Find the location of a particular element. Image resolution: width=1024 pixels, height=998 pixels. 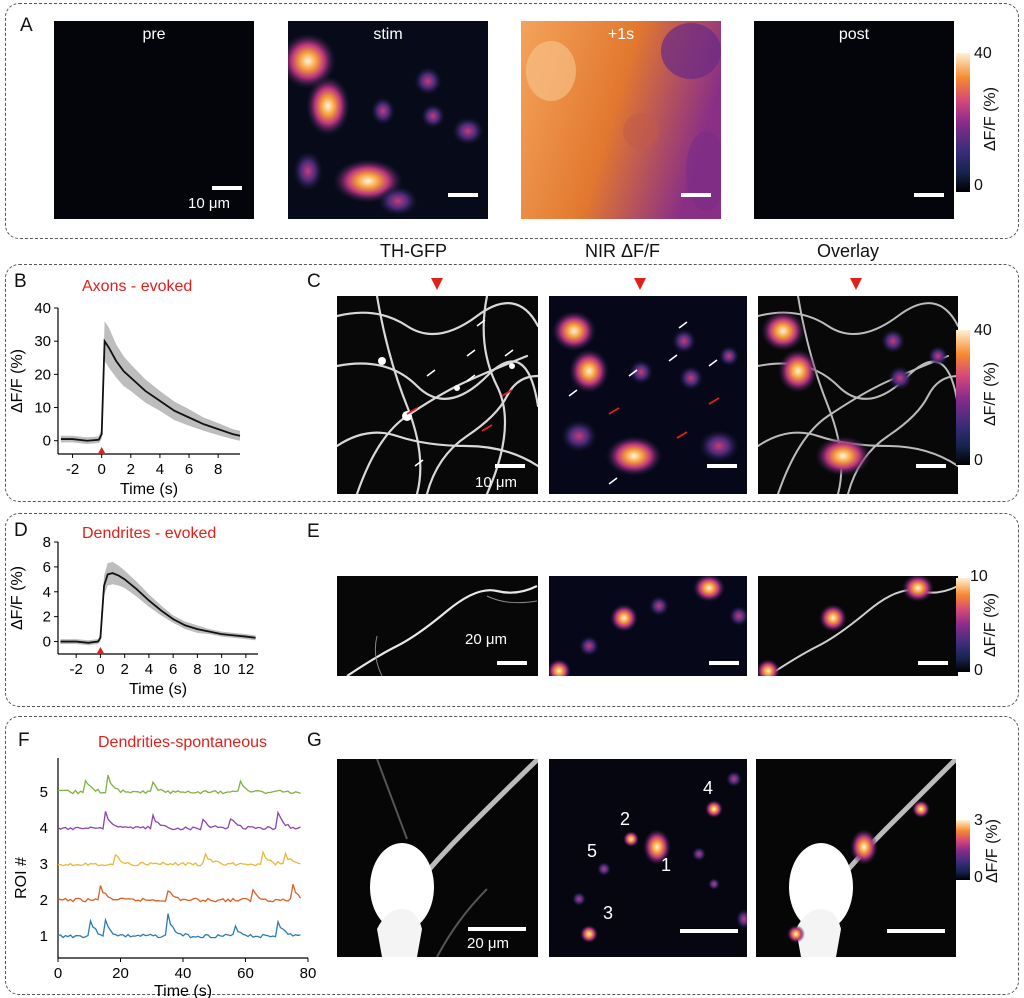

x-tick-label: 4 is located at coordinates (160, 469).